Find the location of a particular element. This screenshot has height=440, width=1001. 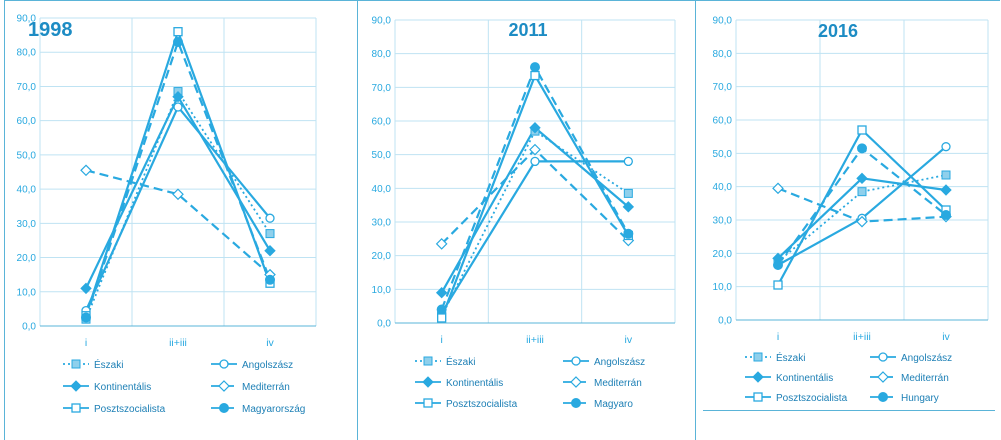

chart-title: 2016 is located at coordinates (838, 31).